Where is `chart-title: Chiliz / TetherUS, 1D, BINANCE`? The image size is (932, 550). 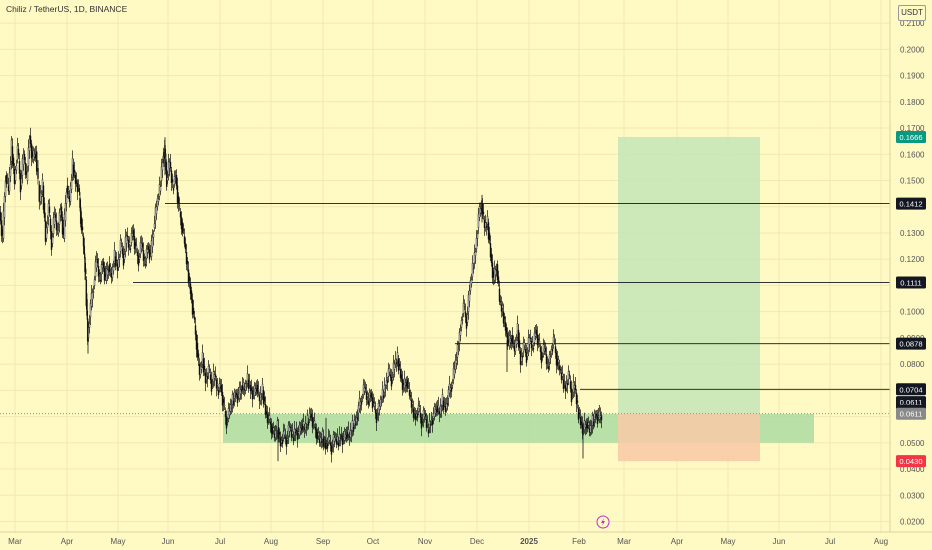
chart-title: Chiliz / TetherUS, 1D, BINANCE is located at coordinates (67, 9).